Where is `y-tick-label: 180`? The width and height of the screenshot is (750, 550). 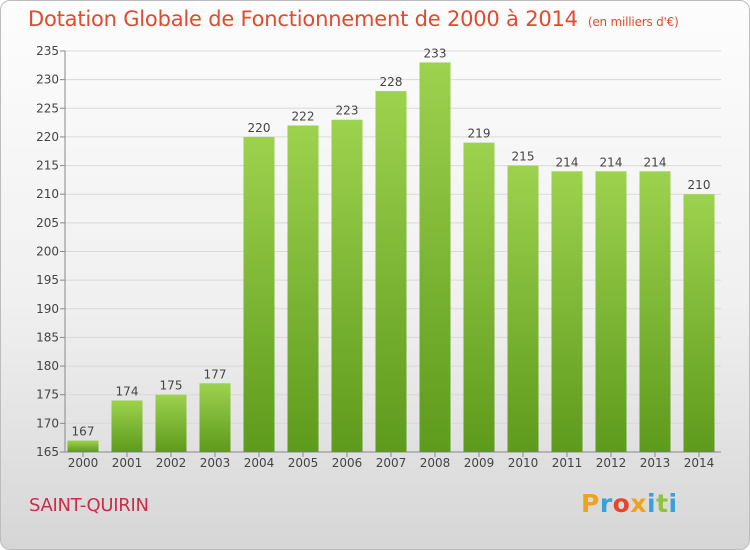
y-tick-label: 180 is located at coordinates (47, 366).